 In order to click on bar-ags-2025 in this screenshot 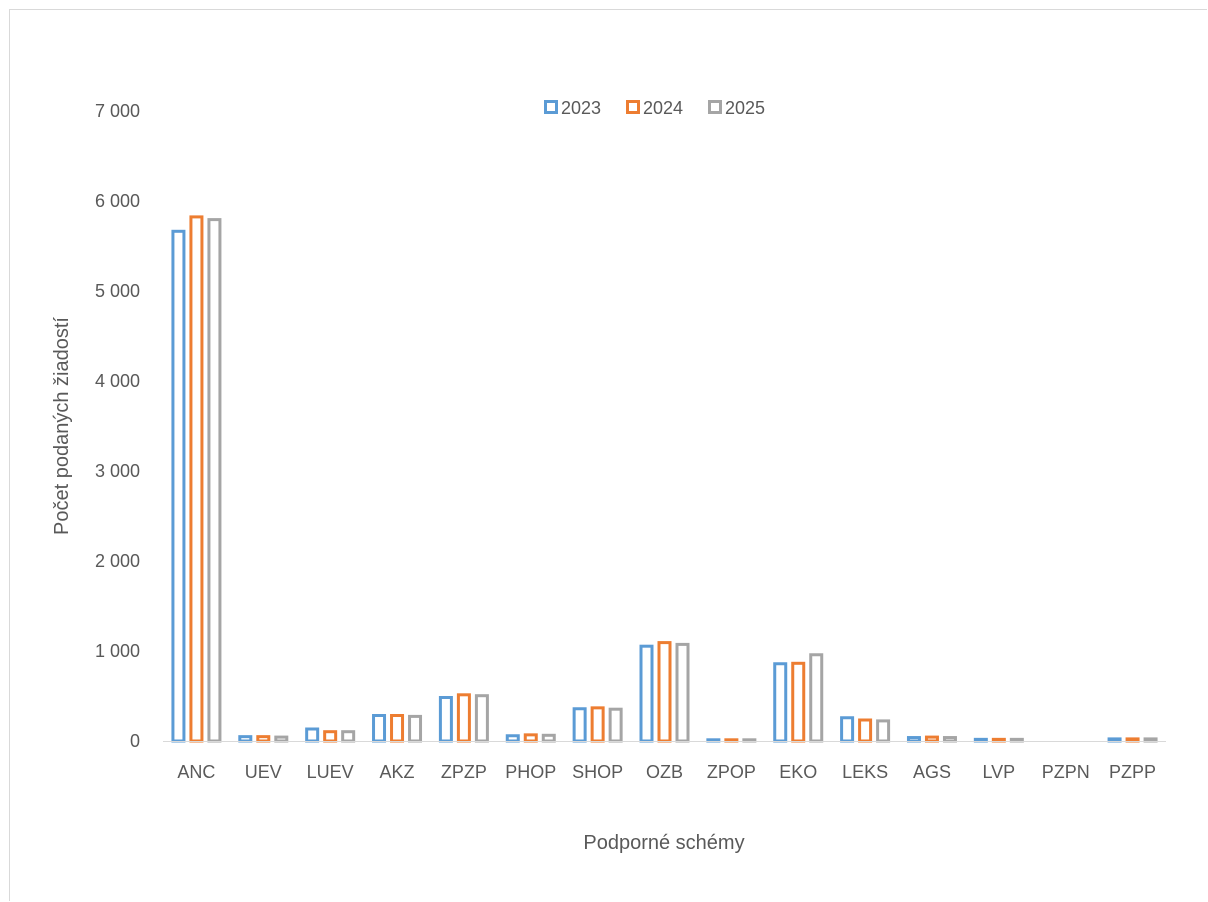, I will do `click(949, 739)`.